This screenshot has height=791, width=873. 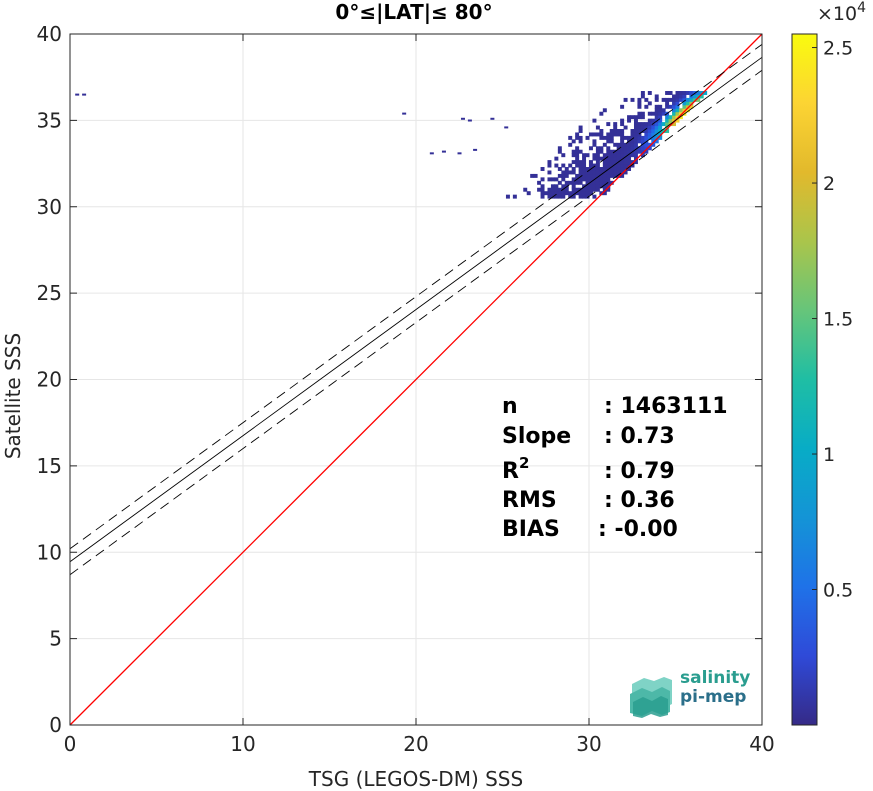 I want to click on stat-value-bias: : -0.00, so click(x=638, y=529).